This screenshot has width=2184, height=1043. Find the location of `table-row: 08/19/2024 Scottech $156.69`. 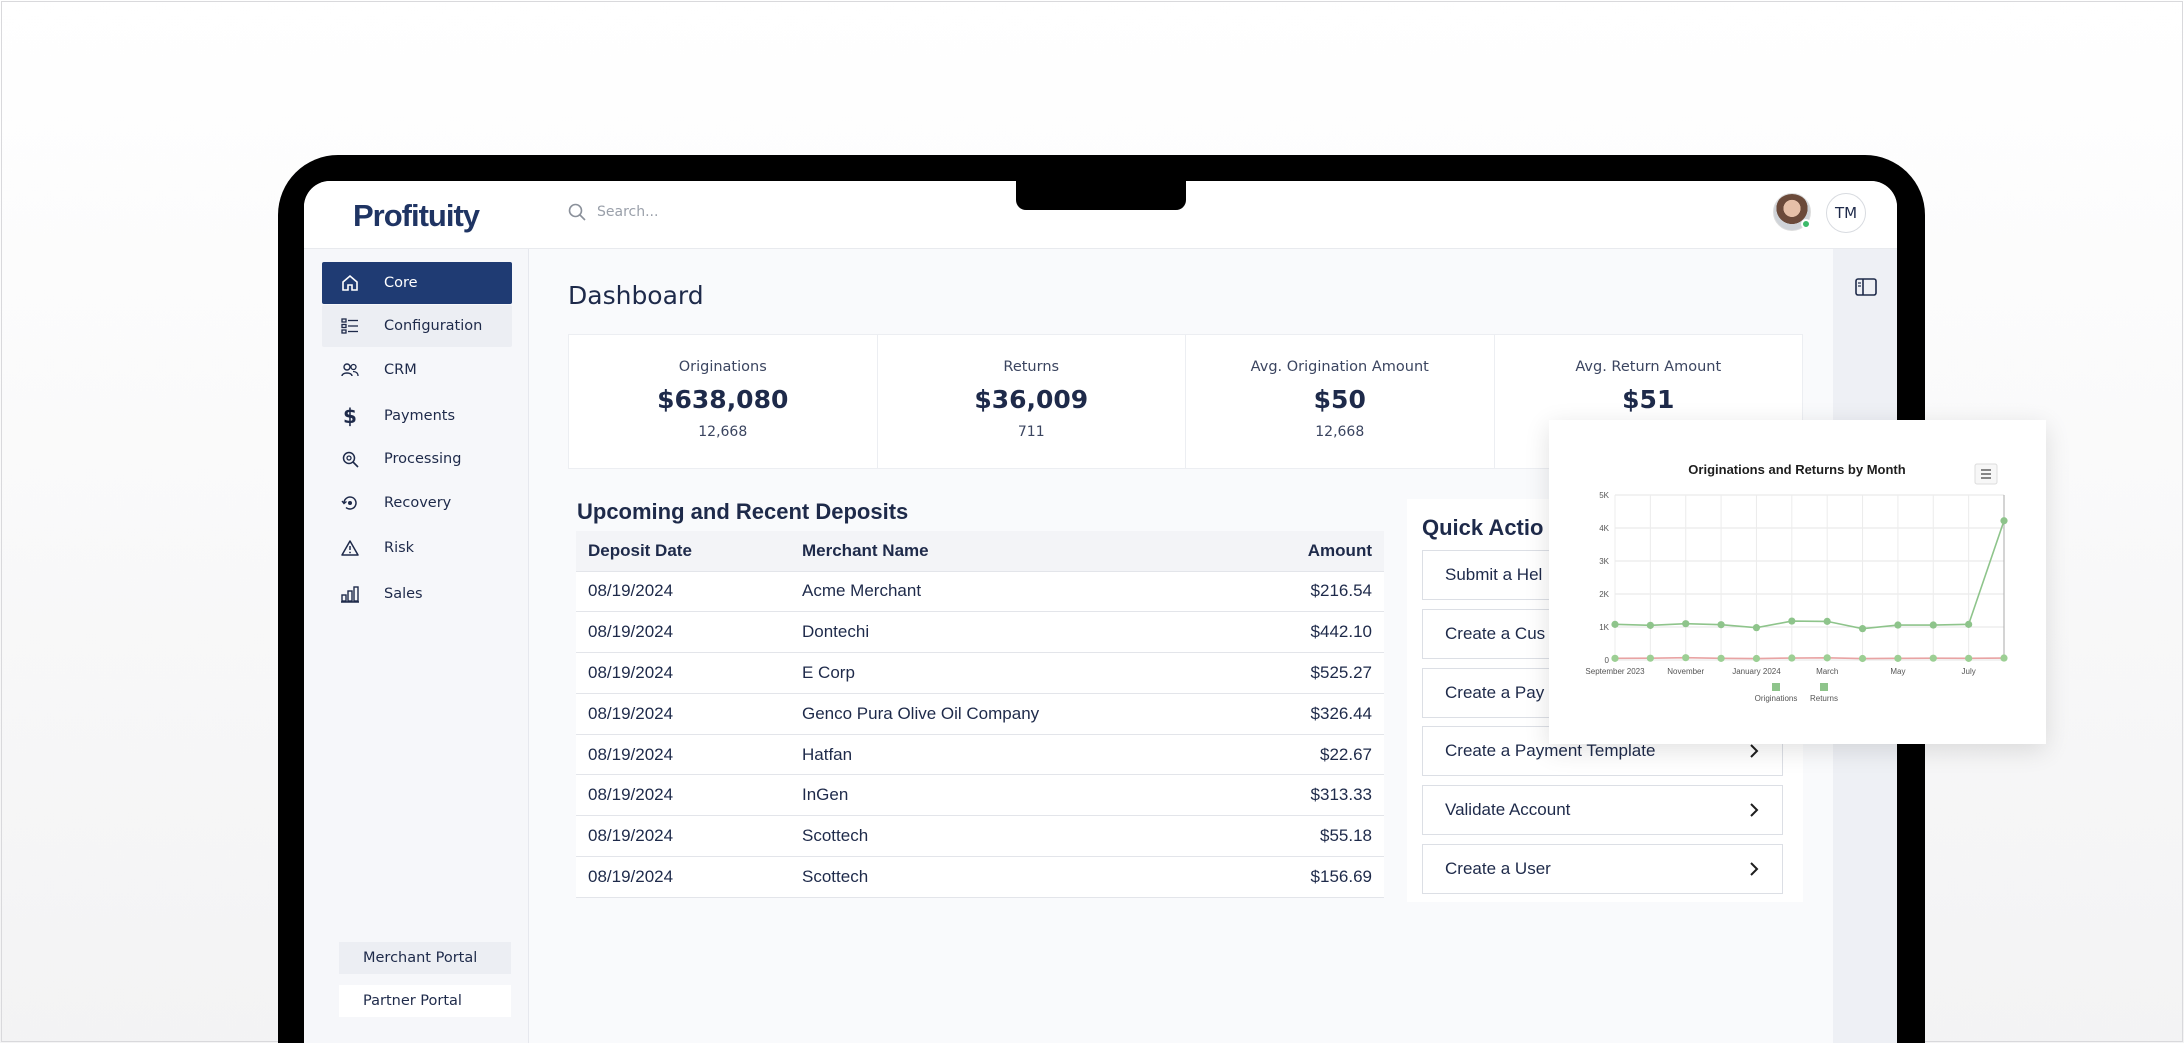

table-row: 08/19/2024 Scottech $156.69 is located at coordinates (980, 877).